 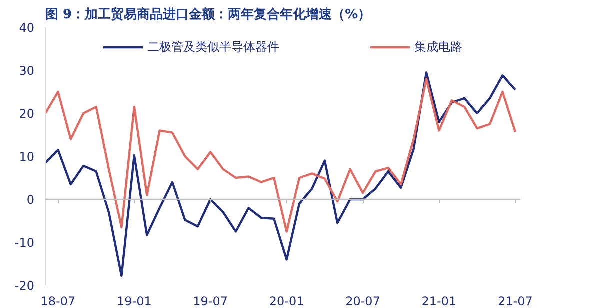 What do you see at coordinates (209, 14) in the screenshot?
I see `chart-title: 图 9：加工贸易商品进口金额：两年复合年化增速（%）` at bounding box center [209, 14].